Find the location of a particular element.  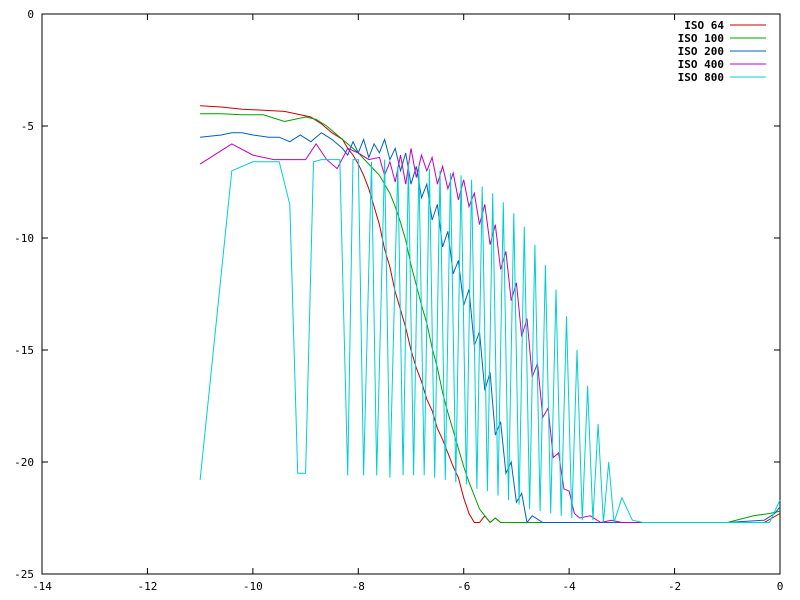

legend-label: ISO 800 is located at coordinates (701, 77).